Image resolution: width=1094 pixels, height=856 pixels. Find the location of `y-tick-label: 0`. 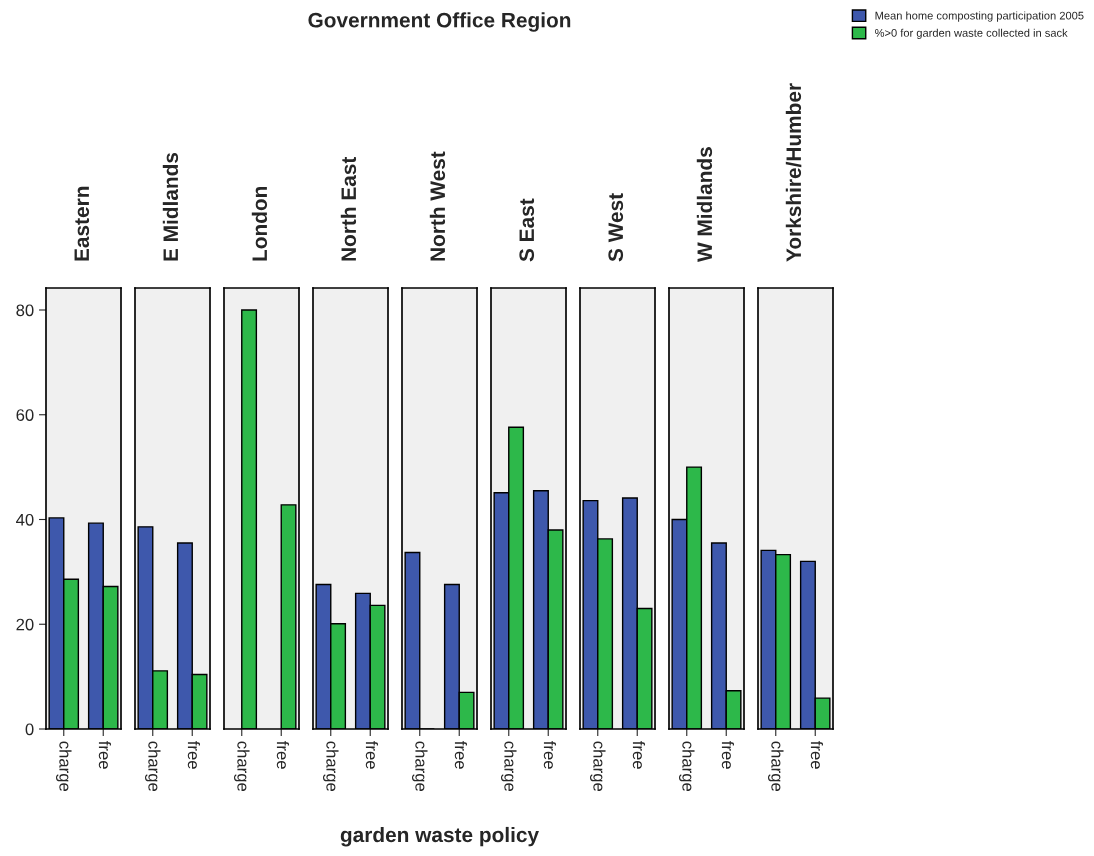

y-tick-label: 0 is located at coordinates (29, 729).